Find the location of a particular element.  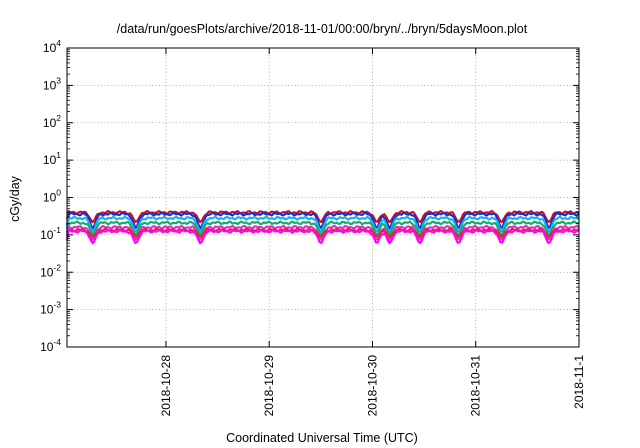

y-tick-label: 10⁻⁴ is located at coordinates (50, 345).